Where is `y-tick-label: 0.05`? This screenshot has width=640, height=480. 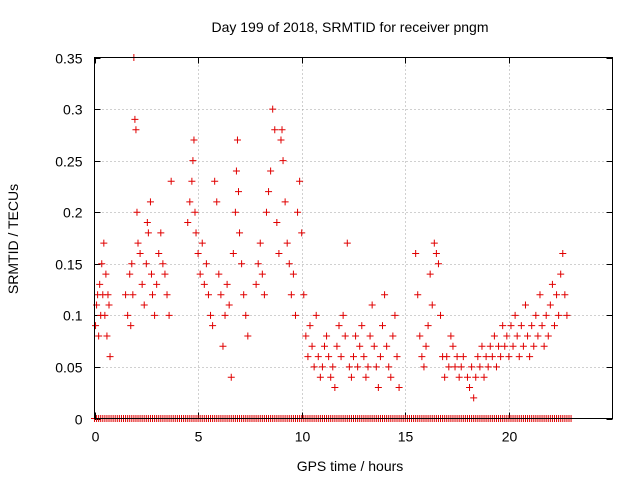 y-tick-label: 0.05 is located at coordinates (68, 368).